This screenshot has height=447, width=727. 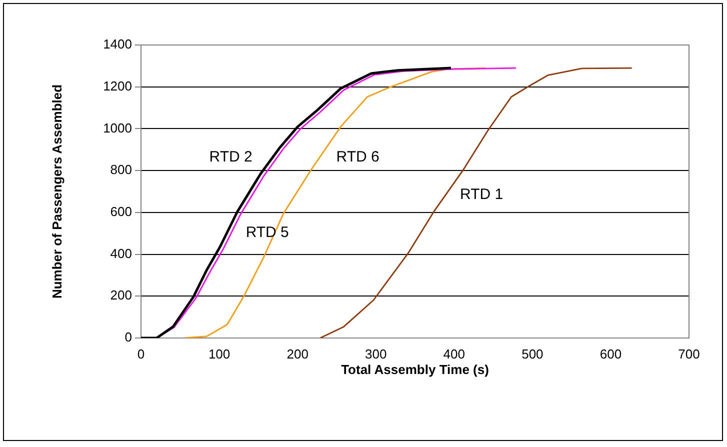 I want to click on y-tick-label: 600, so click(x=121, y=212).